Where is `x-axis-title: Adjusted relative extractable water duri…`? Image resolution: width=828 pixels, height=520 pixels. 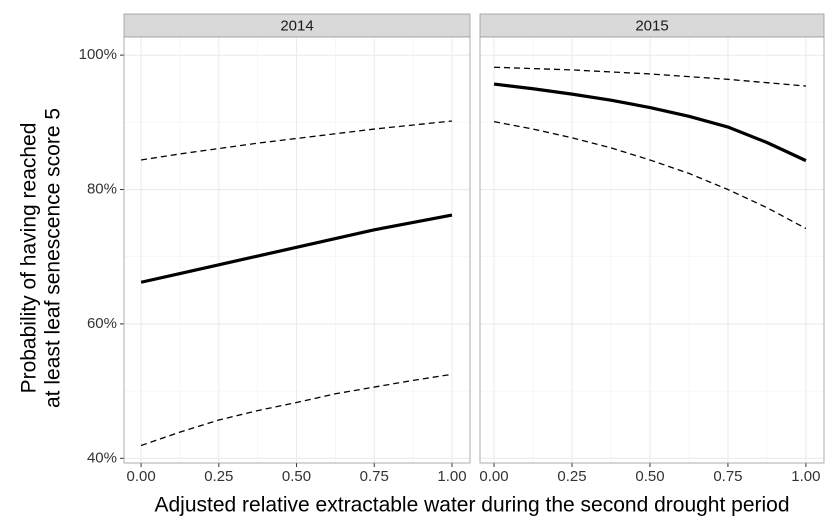
x-axis-title: Adjusted relative extractable water duri… is located at coordinates (471, 505).